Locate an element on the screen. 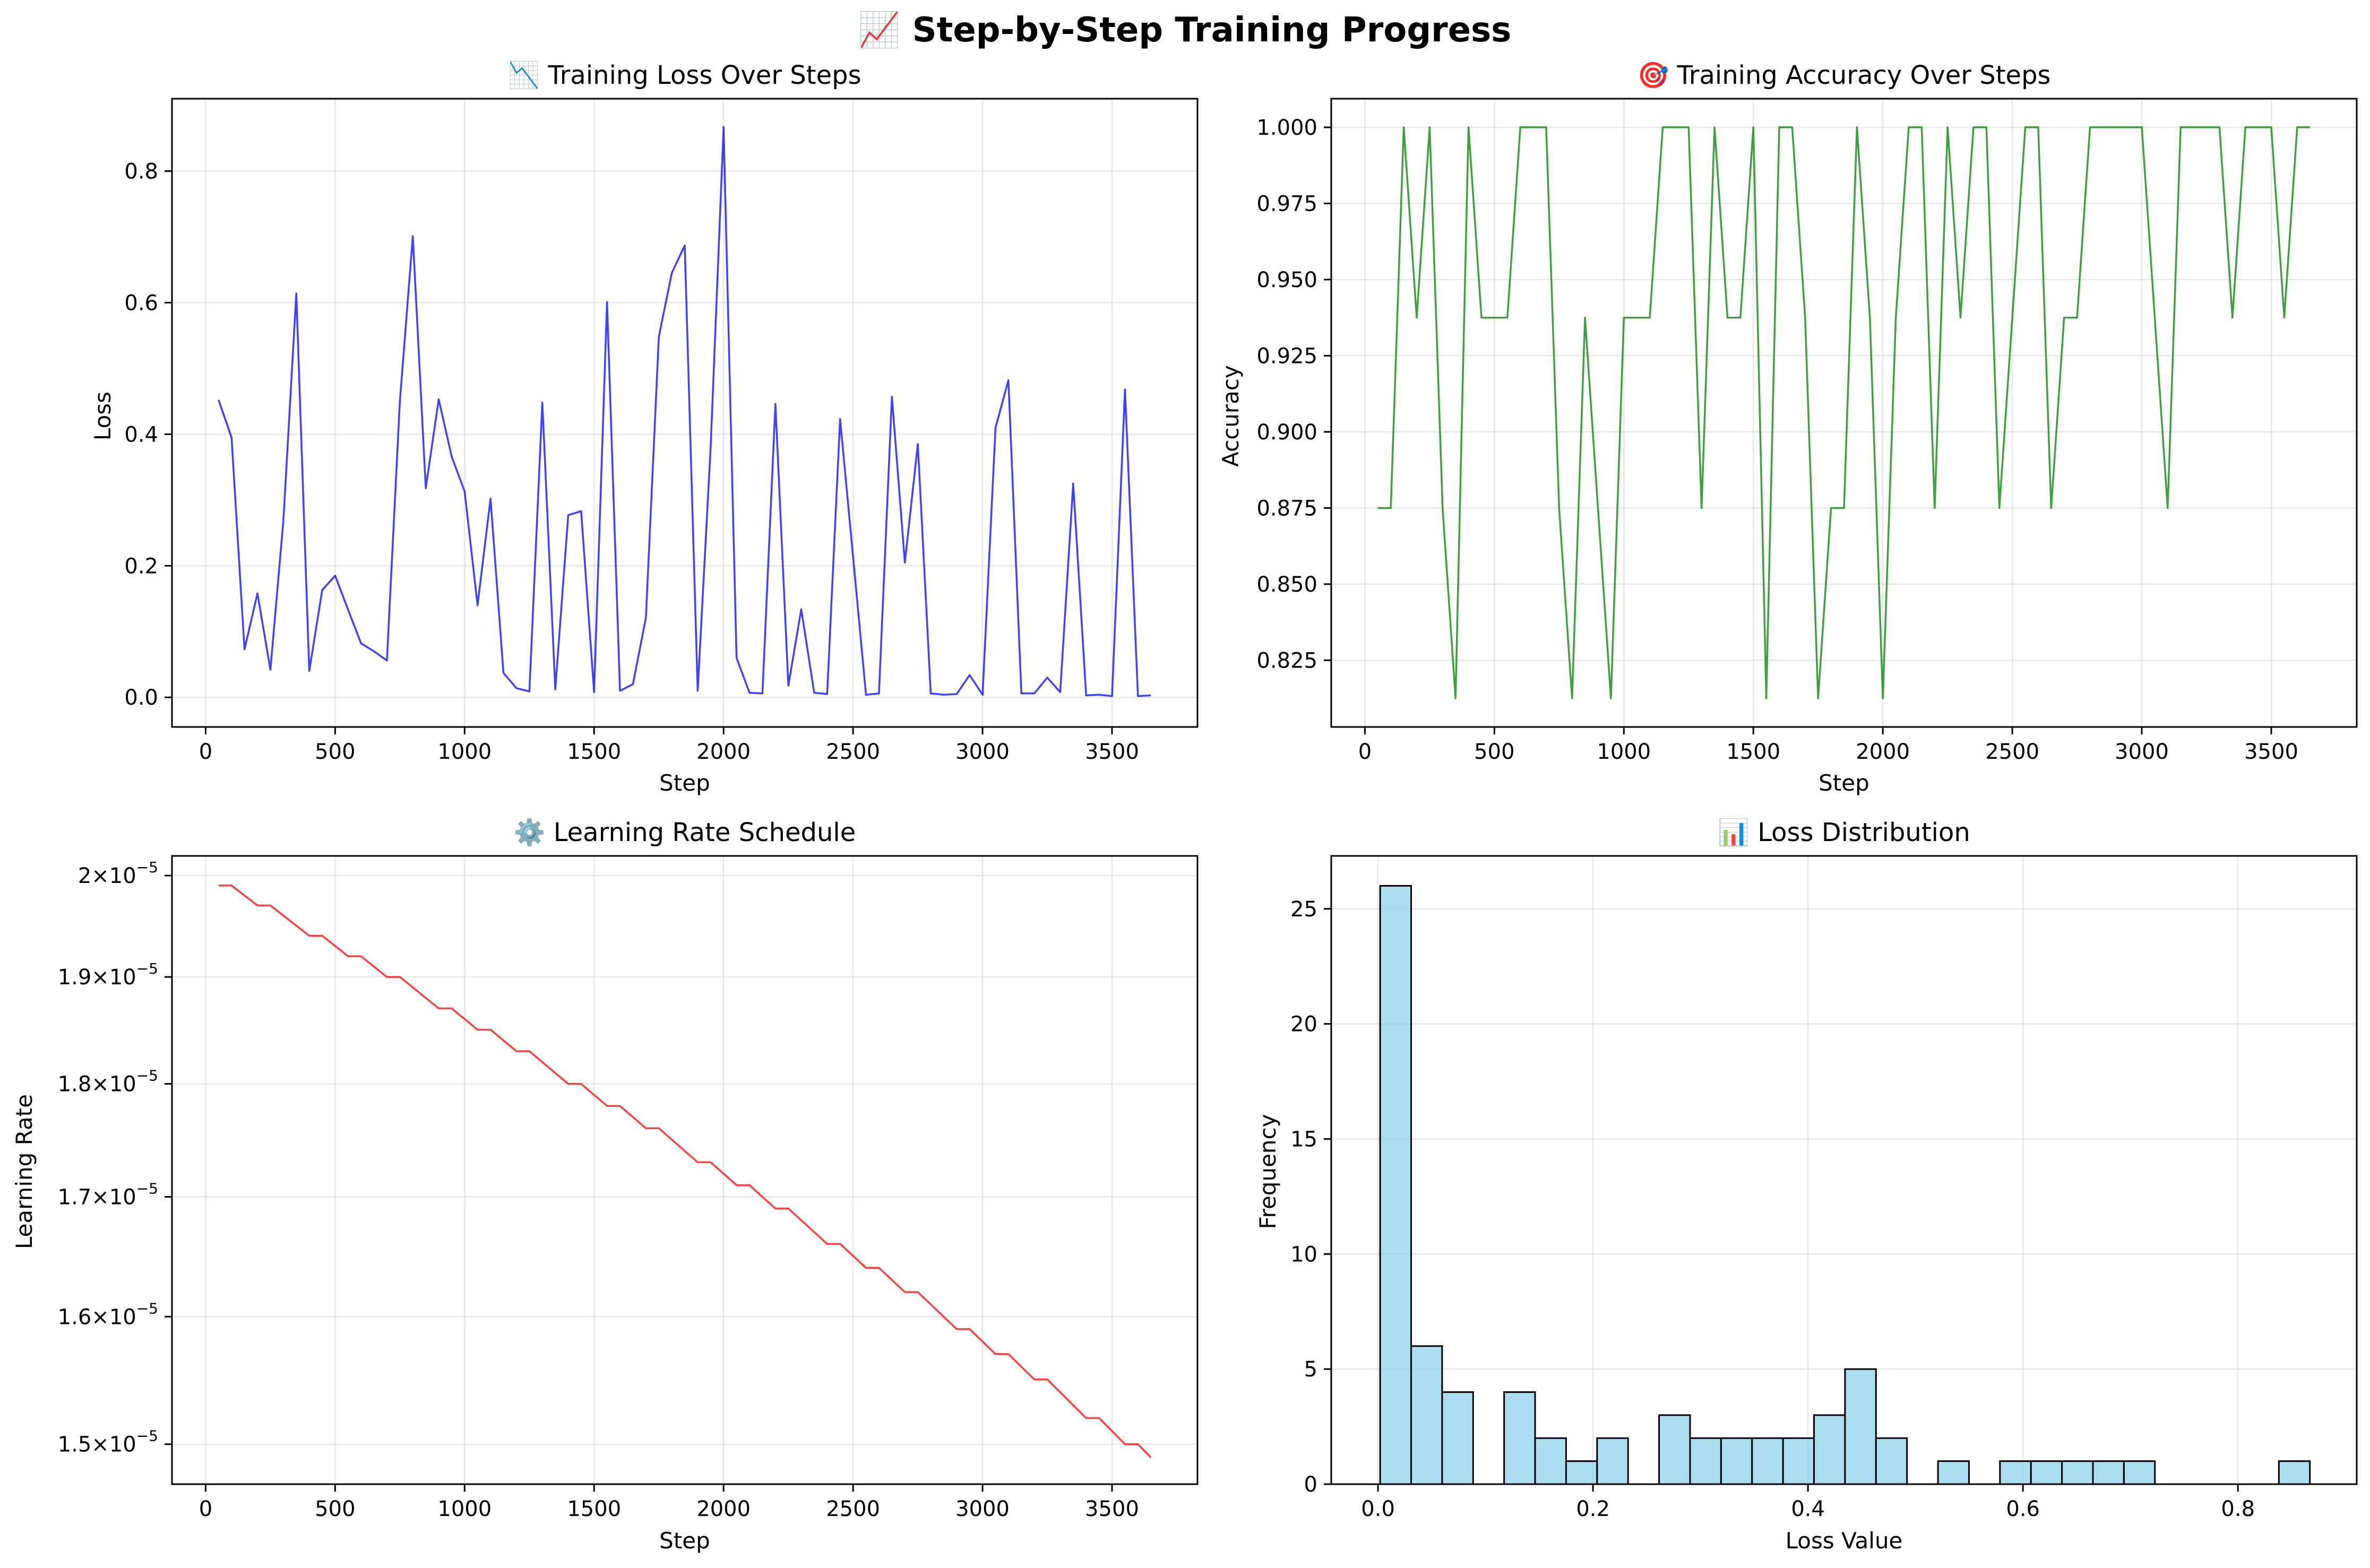  y-tick-label: 0.4 is located at coordinates (141, 434).